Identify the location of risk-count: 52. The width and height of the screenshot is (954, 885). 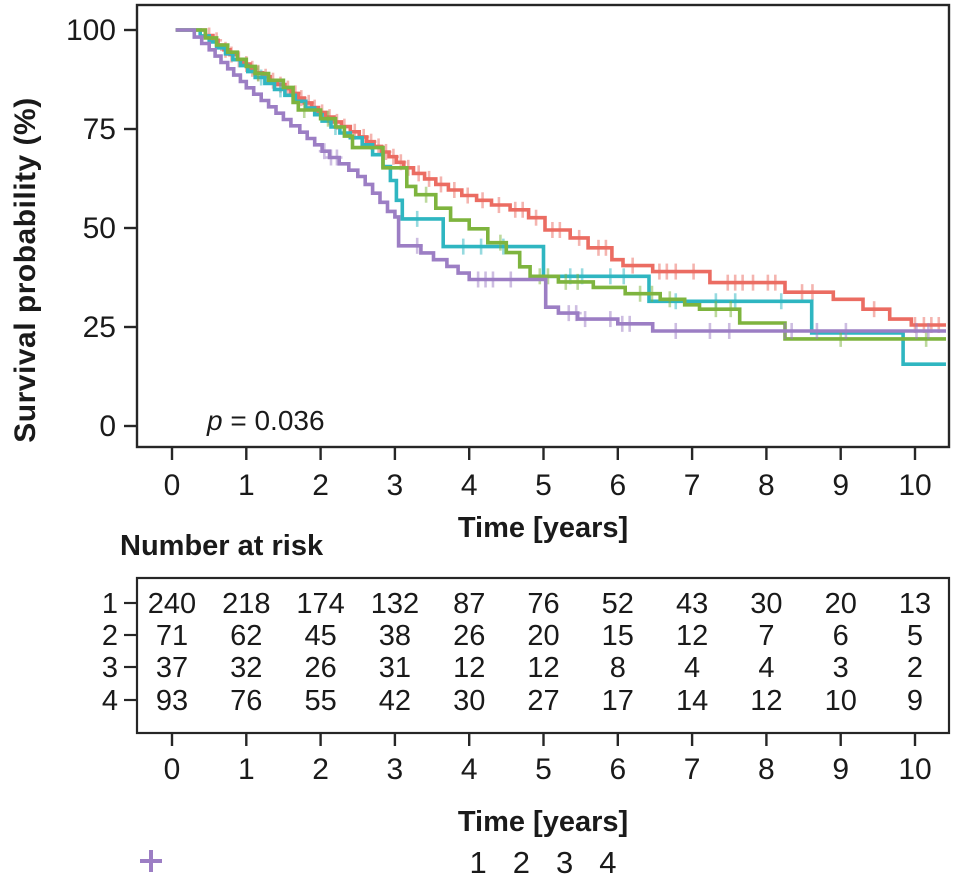
(618, 604).